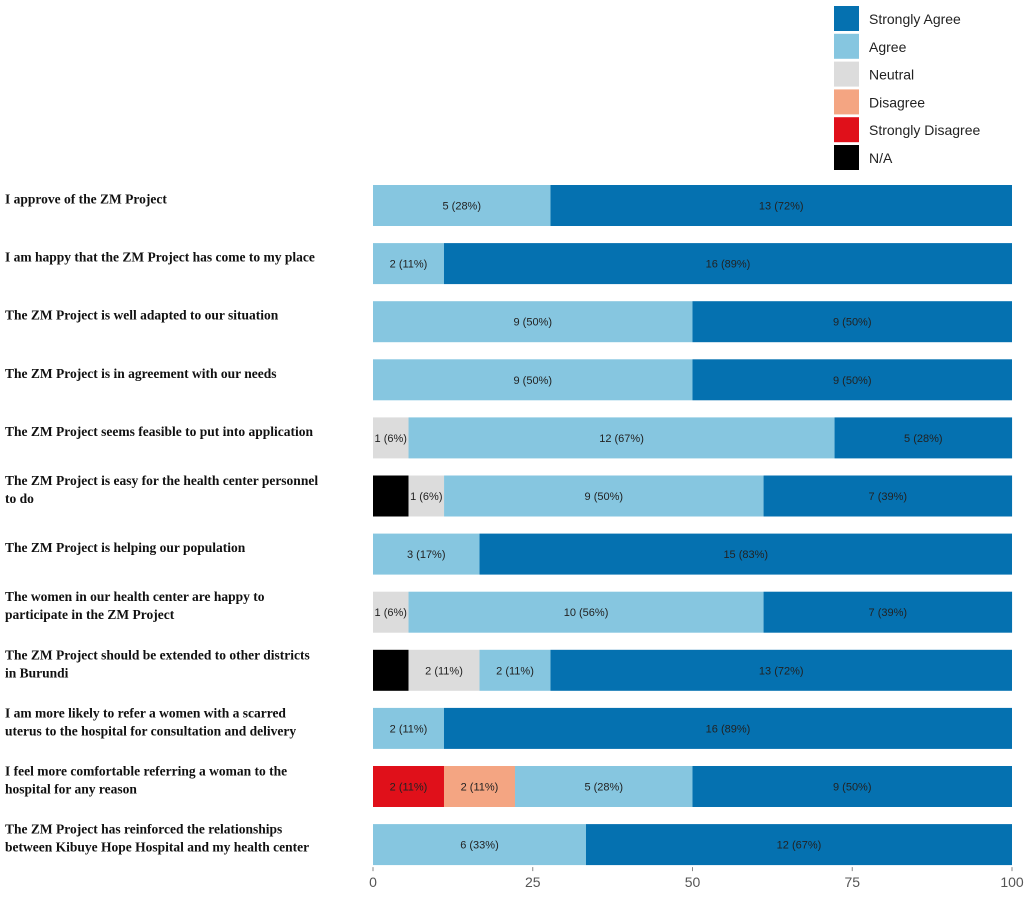 The height and width of the screenshot is (901, 1029). I want to click on legend-label-agree: Agree, so click(888, 47).